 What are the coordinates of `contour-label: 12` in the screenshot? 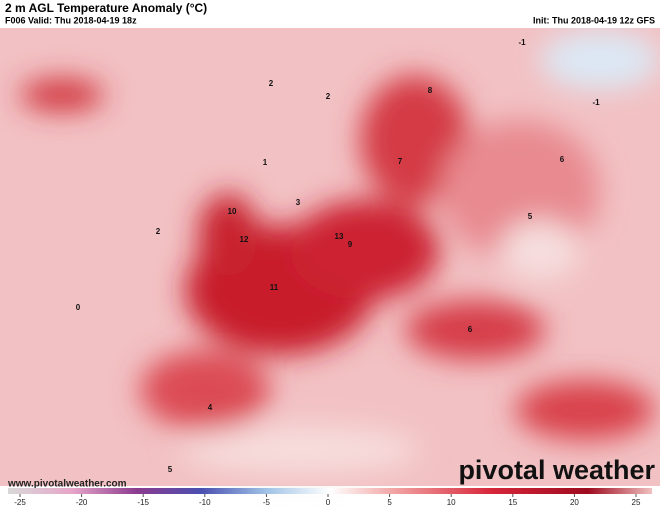 It's located at (244, 239).